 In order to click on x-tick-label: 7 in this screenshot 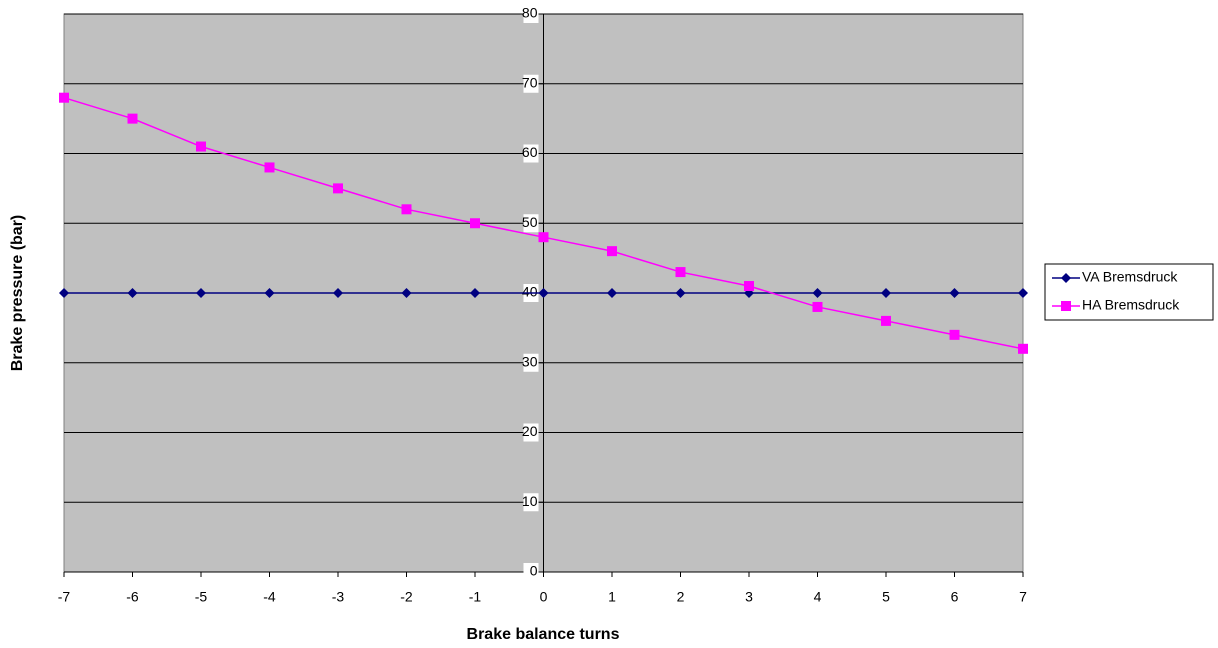, I will do `click(1023, 597)`.